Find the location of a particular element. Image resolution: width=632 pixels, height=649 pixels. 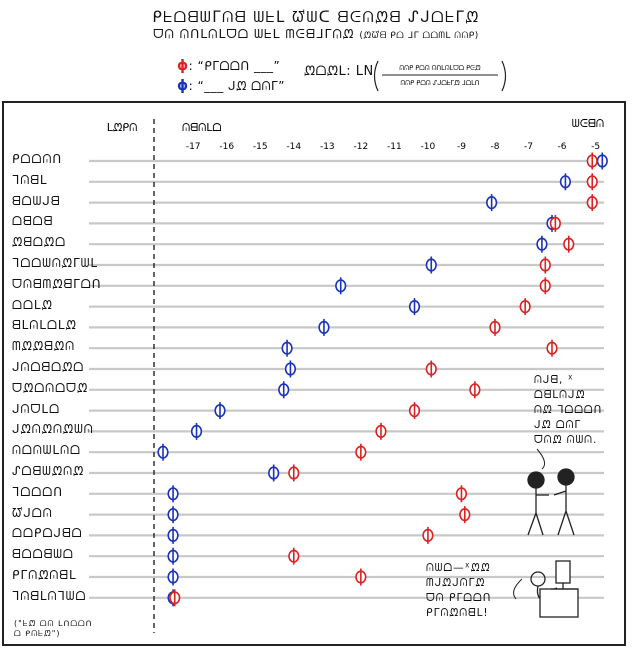

row-label: ᒣᗝᗝᗯᕬᘻᒥᗯᒪ is located at coordinates (55, 263).